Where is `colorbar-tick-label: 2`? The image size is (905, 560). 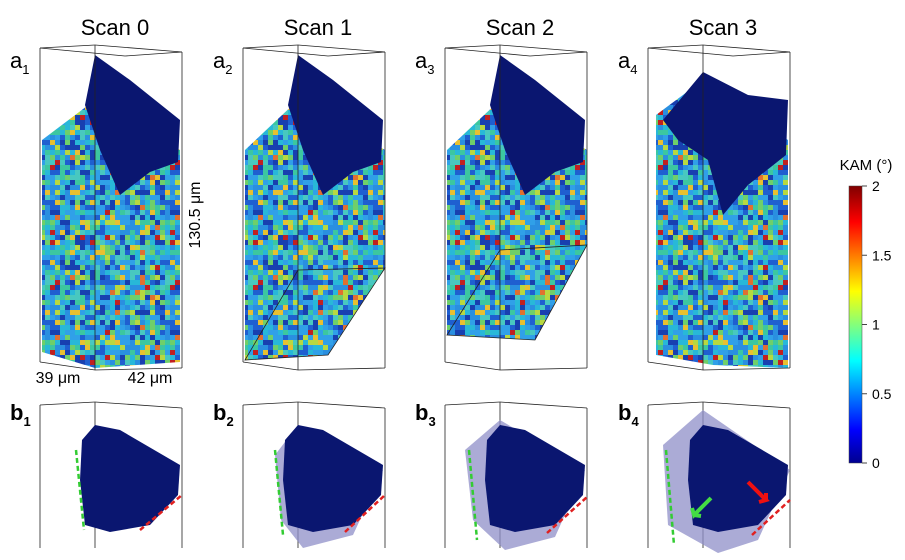
colorbar-tick-label: 2 is located at coordinates (876, 186).